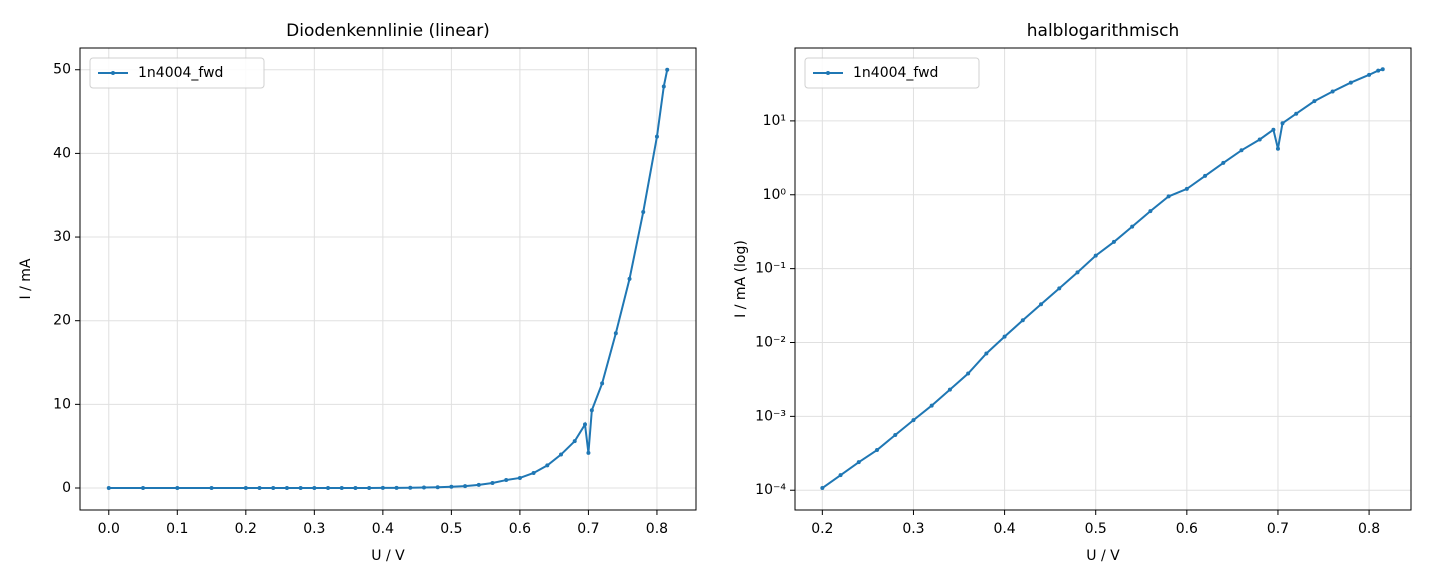 The width and height of the screenshot is (1430, 585). What do you see at coordinates (62, 404) in the screenshot?
I see `y-tick-label: 10` at bounding box center [62, 404].